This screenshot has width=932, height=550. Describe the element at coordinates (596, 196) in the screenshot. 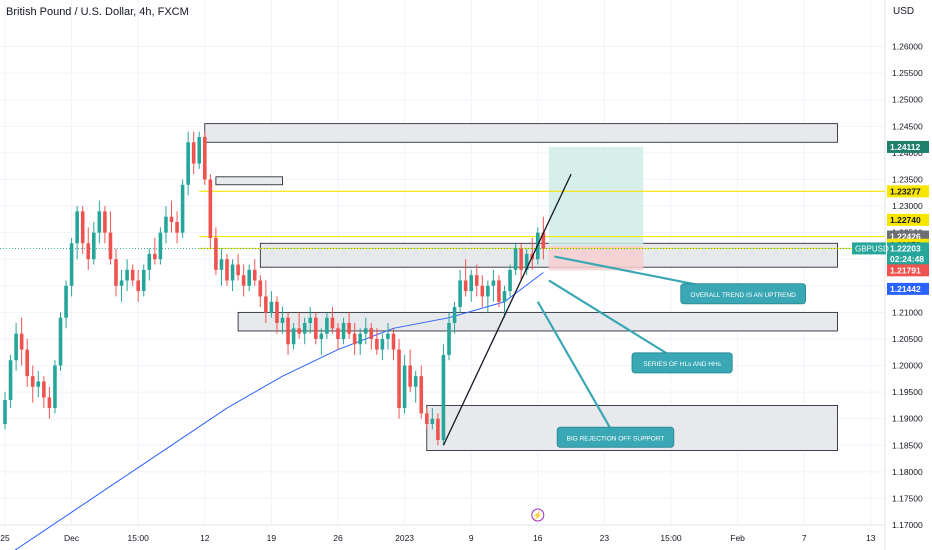

I see `target-zone` at that location.